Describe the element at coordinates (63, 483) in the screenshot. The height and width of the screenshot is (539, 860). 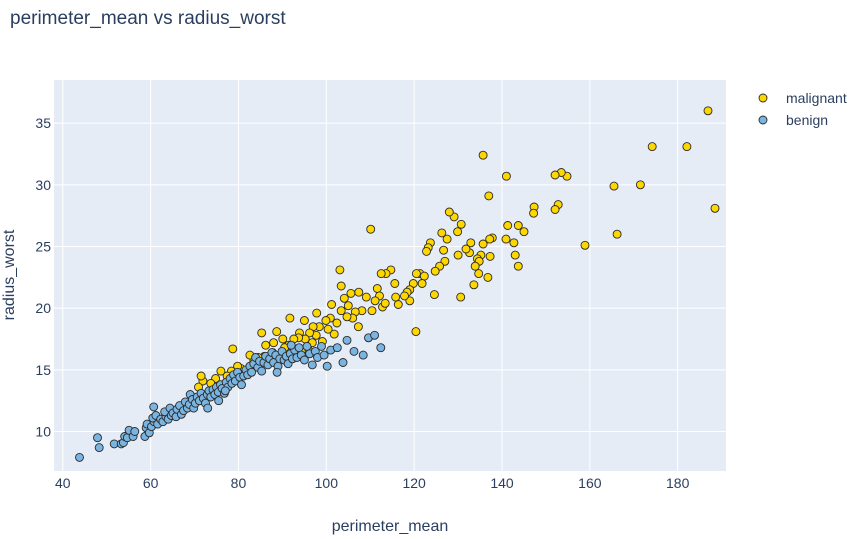
I see `x-tick-label: 40` at that location.